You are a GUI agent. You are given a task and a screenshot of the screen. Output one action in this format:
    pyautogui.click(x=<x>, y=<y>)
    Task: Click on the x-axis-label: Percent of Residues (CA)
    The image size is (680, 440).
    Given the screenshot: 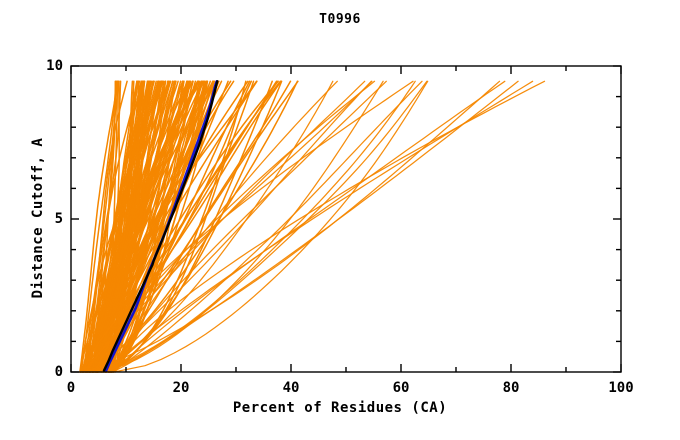 What is the action you would take?
    pyautogui.click(x=340, y=408)
    